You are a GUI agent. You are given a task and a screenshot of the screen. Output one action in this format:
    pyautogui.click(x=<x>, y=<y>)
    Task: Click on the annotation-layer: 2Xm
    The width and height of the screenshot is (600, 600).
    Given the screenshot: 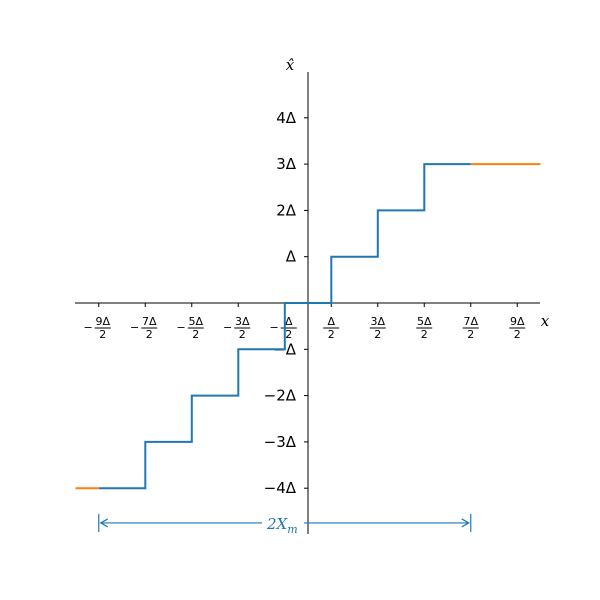 What is the action you would take?
    pyautogui.click(x=285, y=524)
    